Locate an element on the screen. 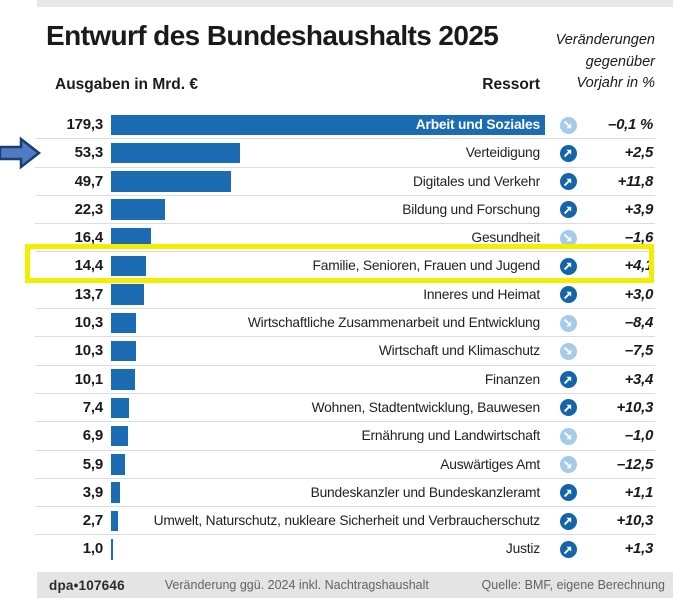 The width and height of the screenshot is (673, 600). value-label: 49,7 is located at coordinates (89, 181).